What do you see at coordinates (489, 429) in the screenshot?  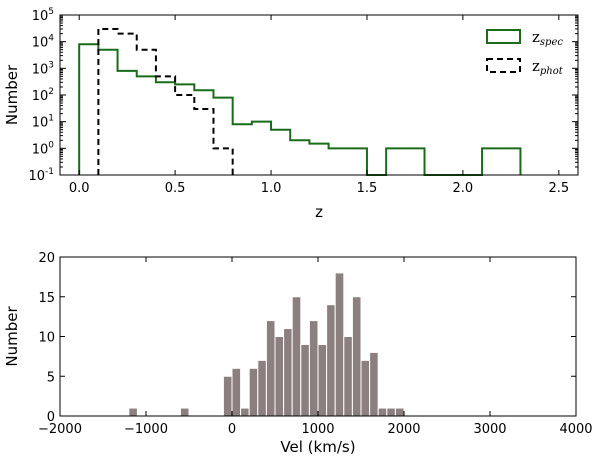 I see `x-tick-label: 3000` at bounding box center [489, 429].